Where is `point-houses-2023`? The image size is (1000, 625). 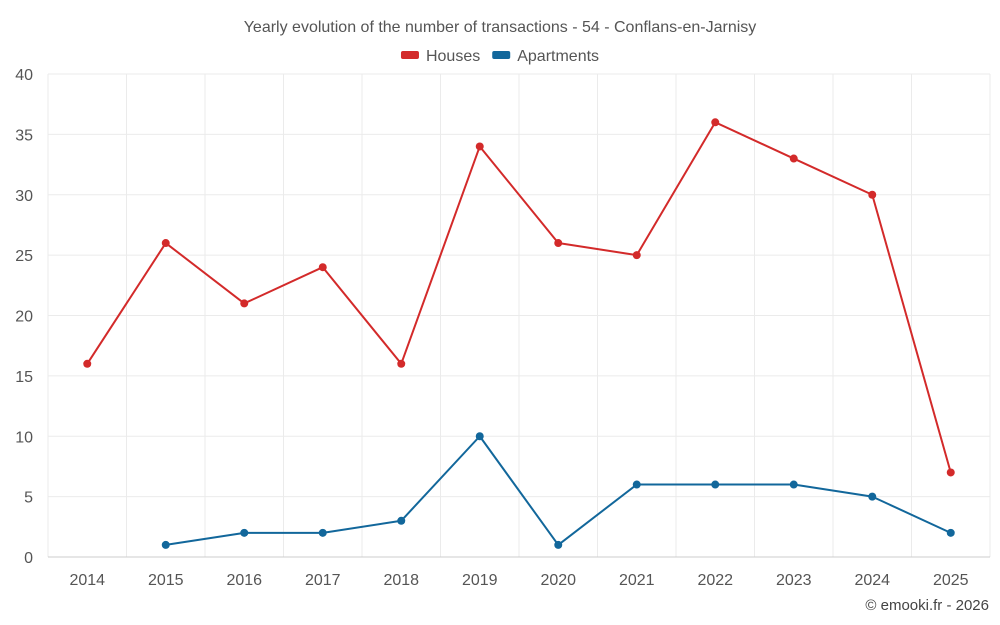
point-houses-2023 is located at coordinates (793, 158).